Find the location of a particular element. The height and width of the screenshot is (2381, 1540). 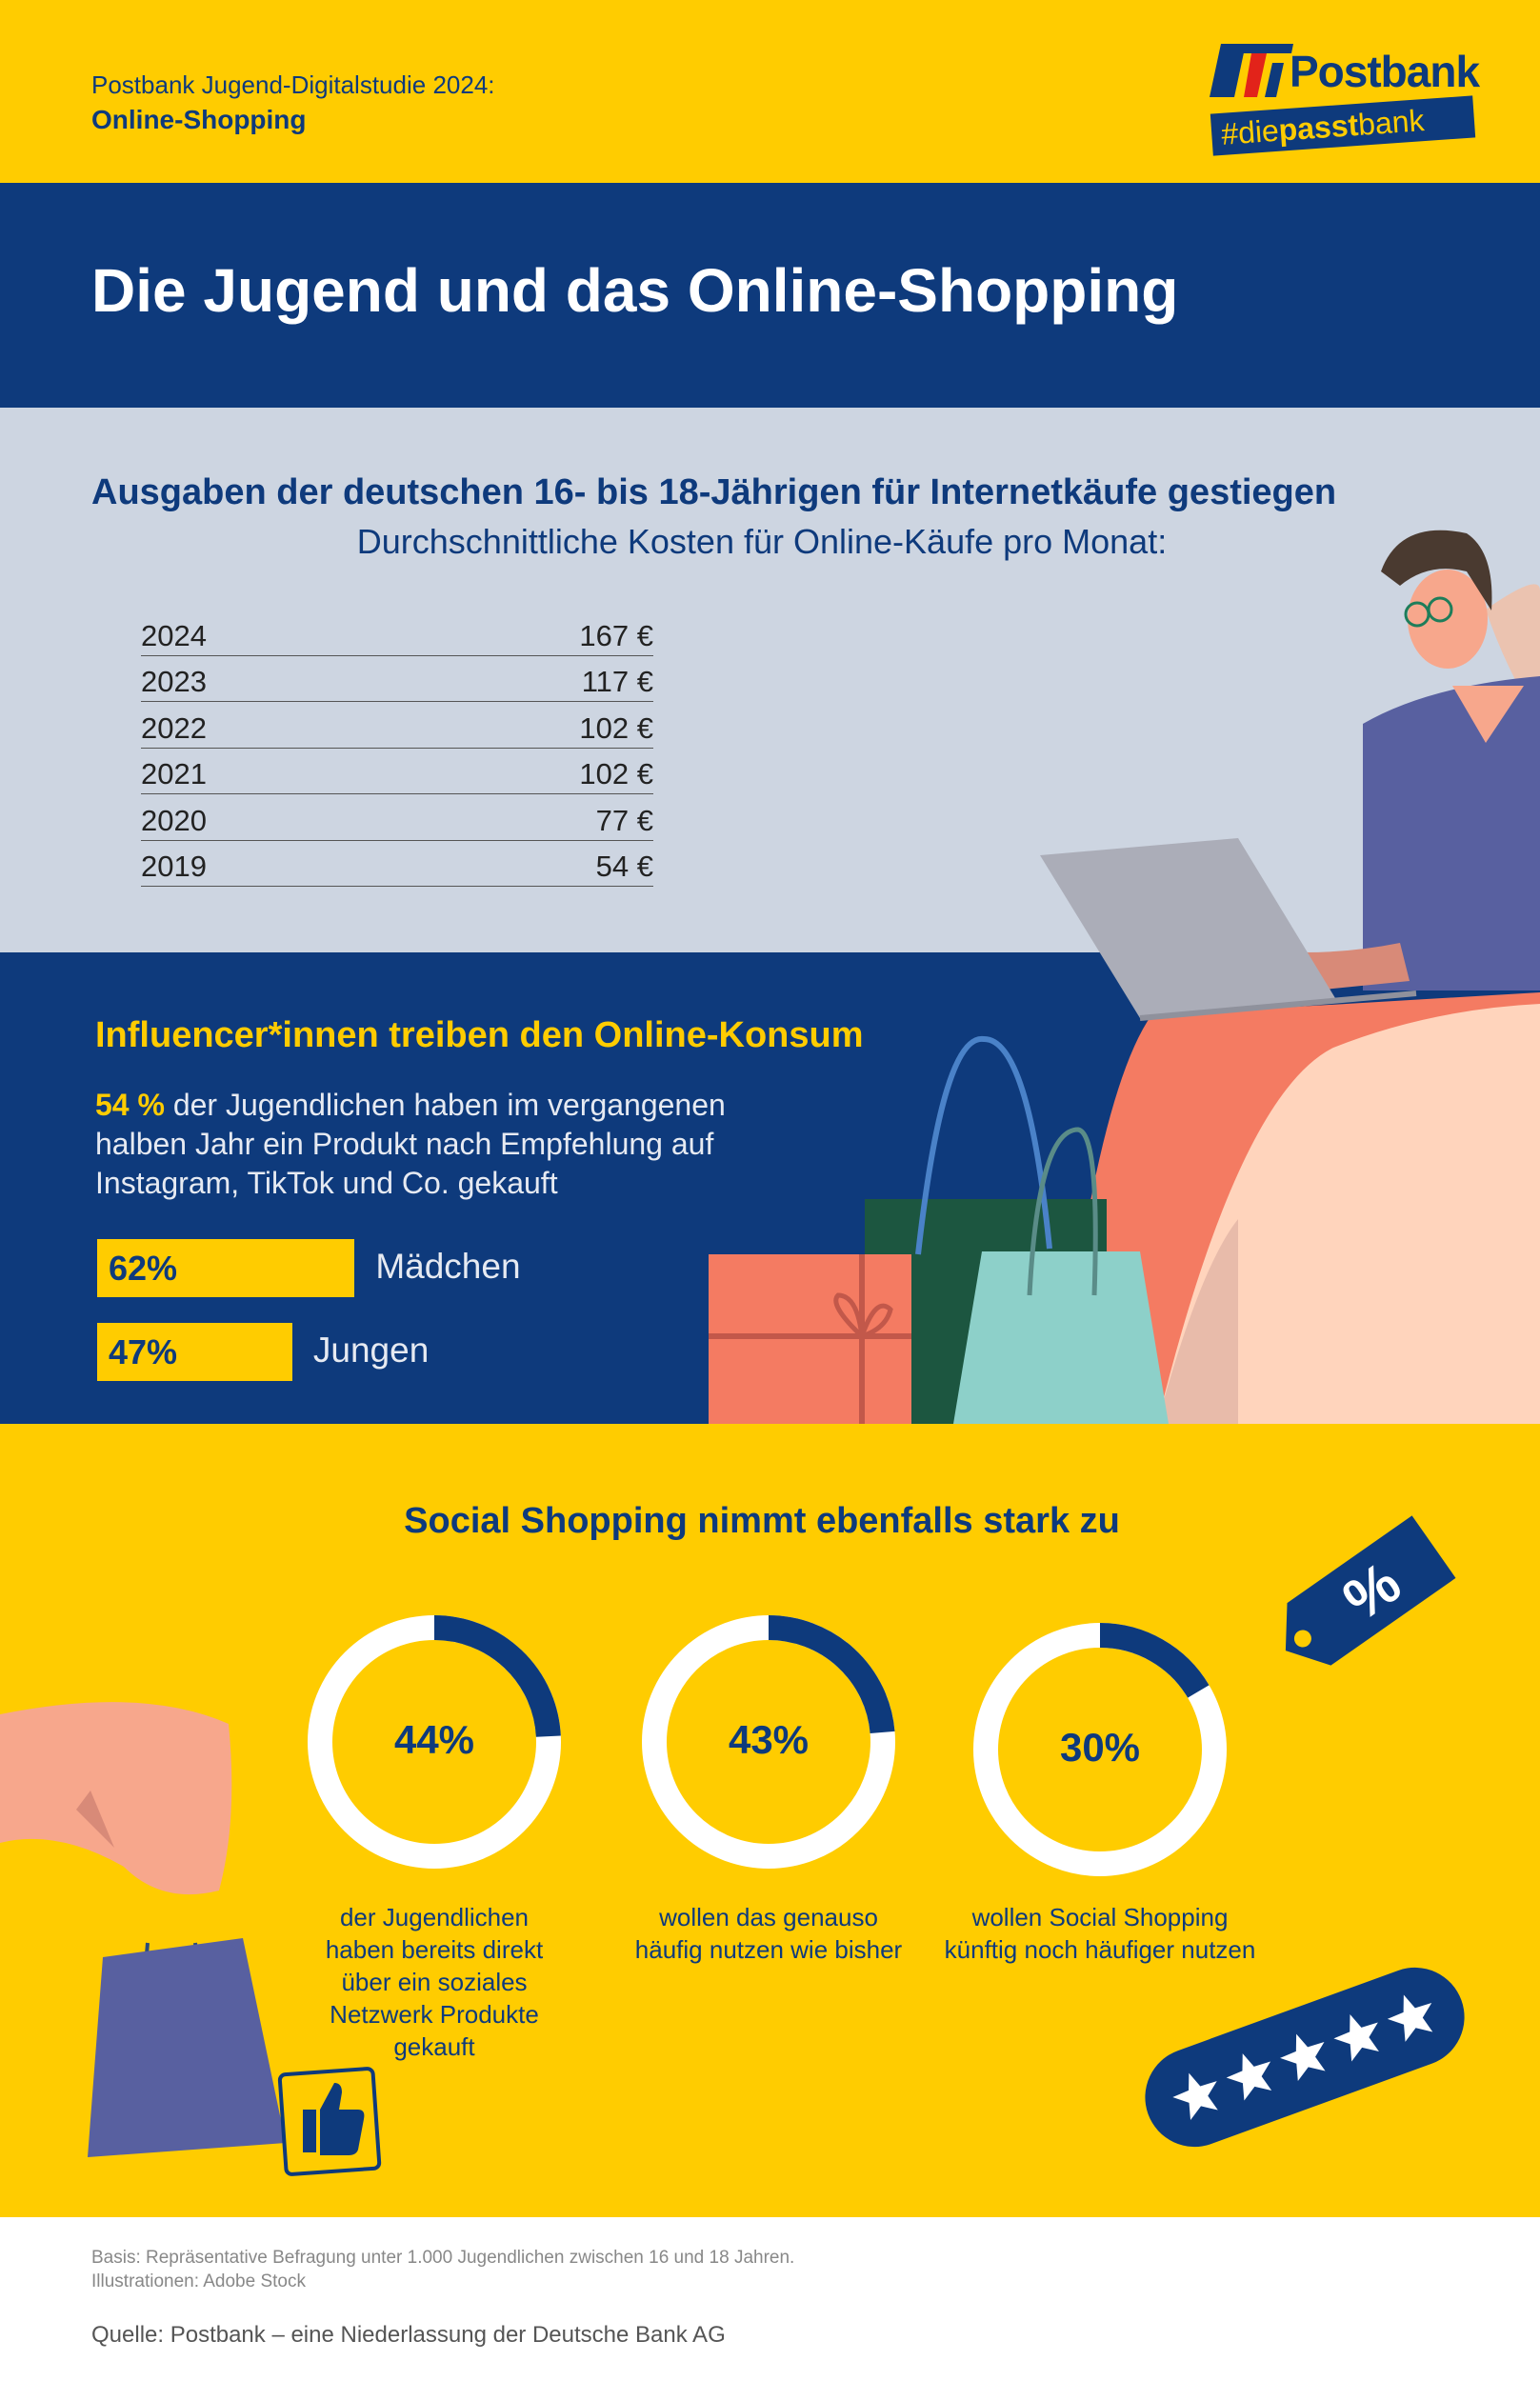

amount-cell: 54 € is located at coordinates (624, 866).